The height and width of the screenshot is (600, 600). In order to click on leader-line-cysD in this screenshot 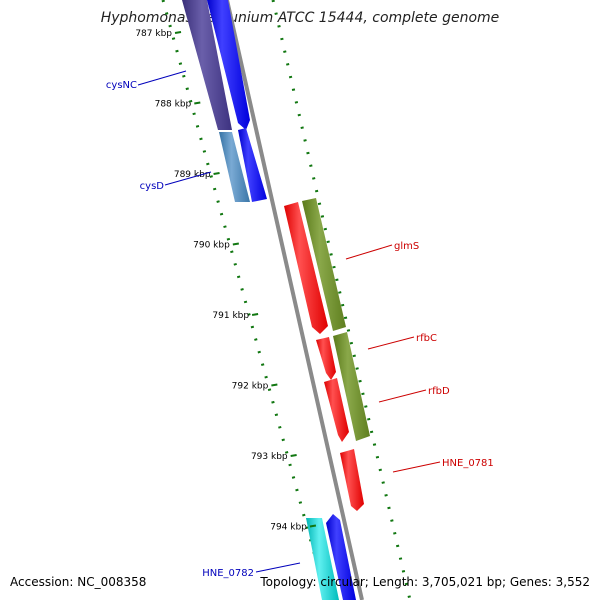, I will do `click(188, 178)`.